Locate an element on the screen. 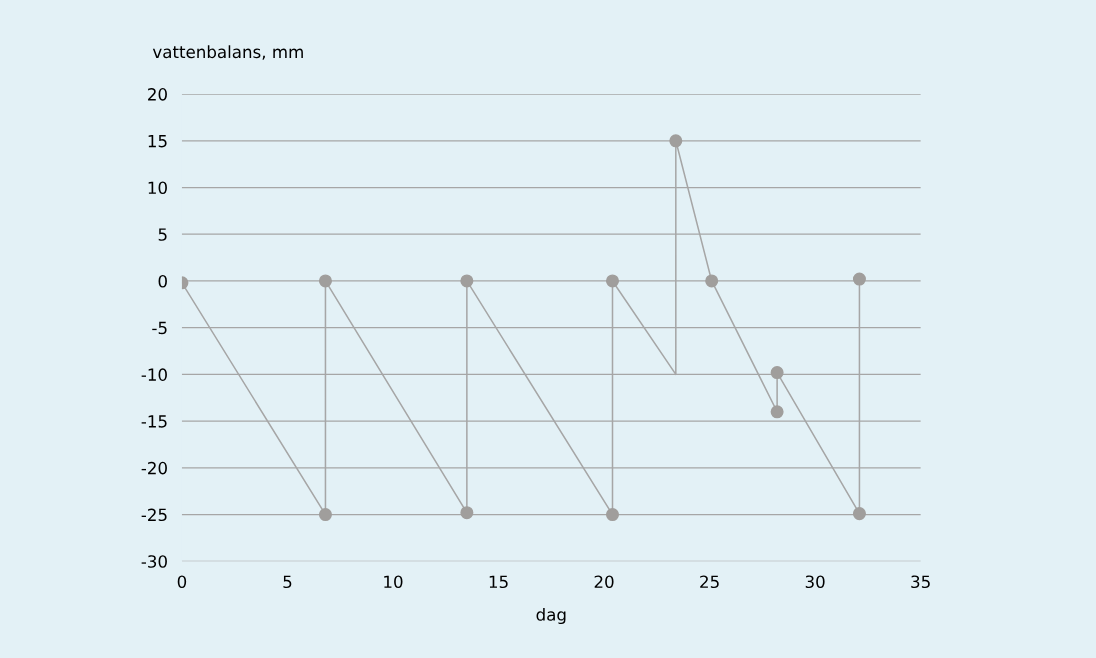 This screenshot has height=658, width=1096. y-tick-label: -10 is located at coordinates (154, 374).